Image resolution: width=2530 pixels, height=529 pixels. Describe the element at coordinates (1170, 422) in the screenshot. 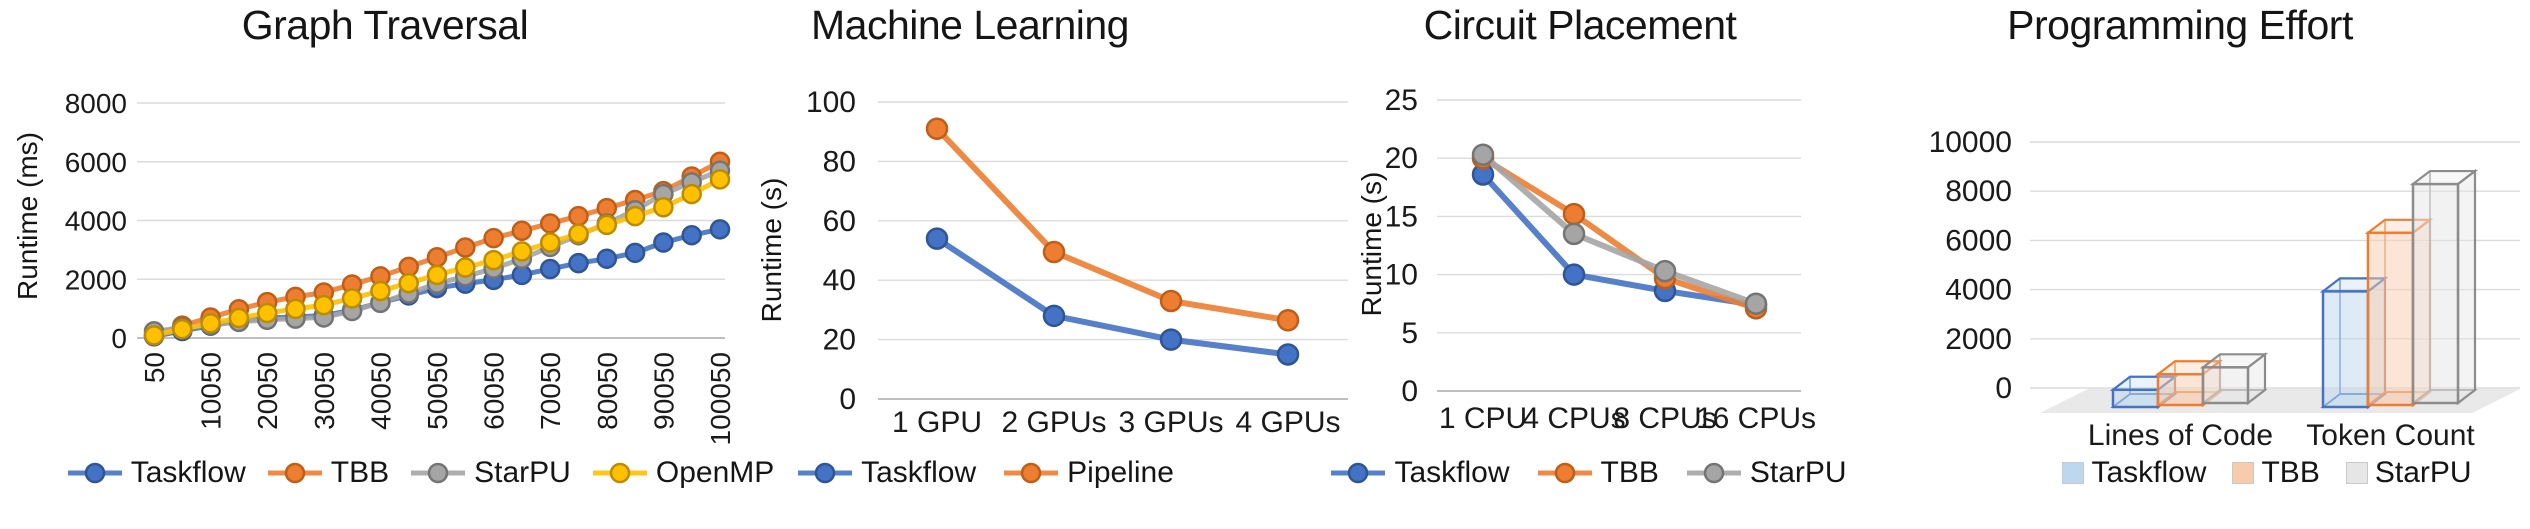

I see `x-tick-label: 3 GPUs` at that location.